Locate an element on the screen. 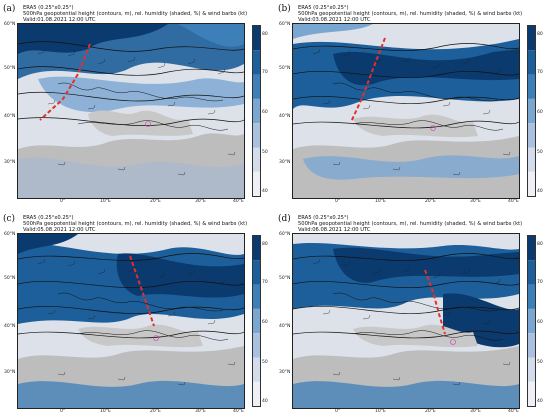 This screenshot has width=550, height=420. valid-time: Valid:06.08.2021 12:00 UTC is located at coordinates (334, 230).